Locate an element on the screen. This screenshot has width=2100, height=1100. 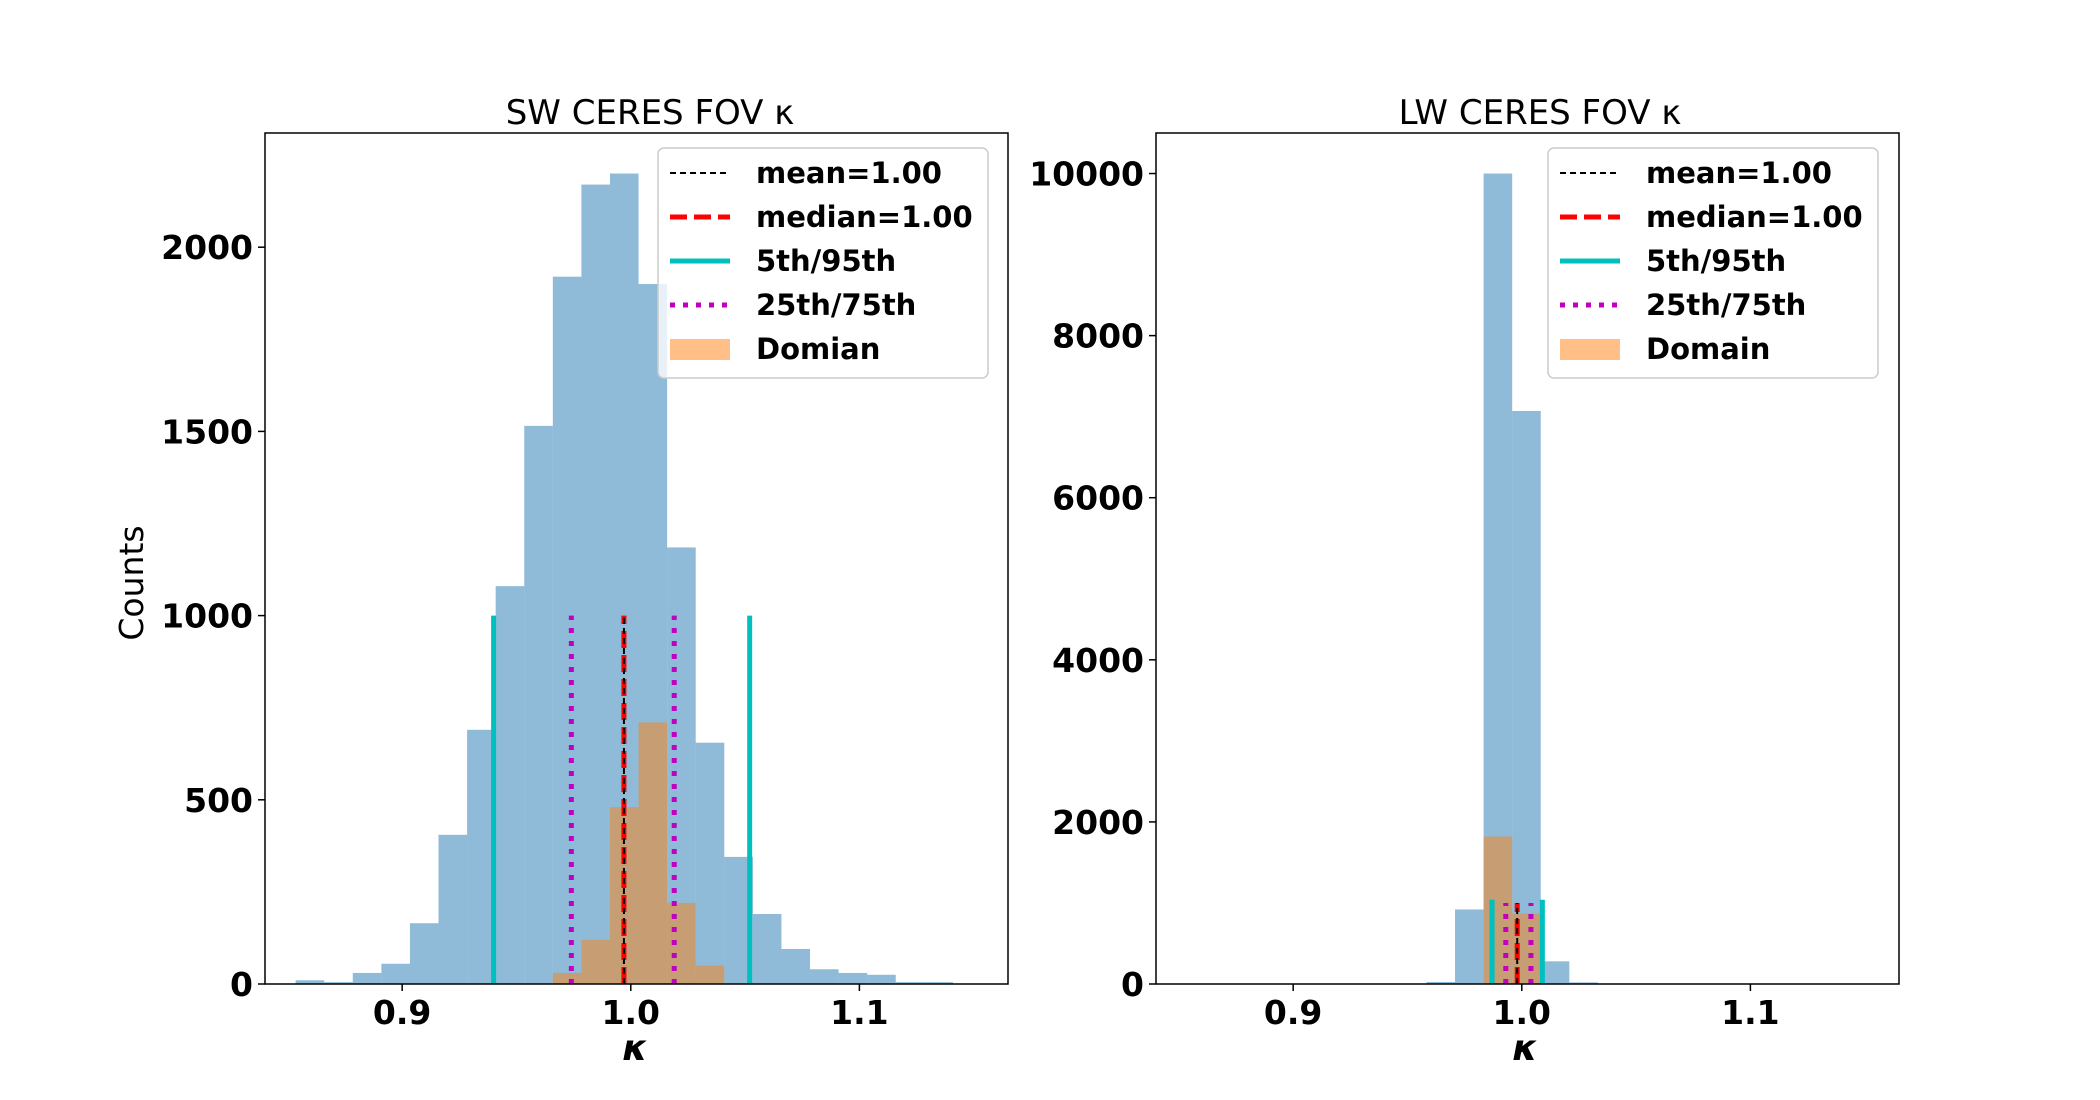
sw-legend-frame is located at coordinates (823, 263).